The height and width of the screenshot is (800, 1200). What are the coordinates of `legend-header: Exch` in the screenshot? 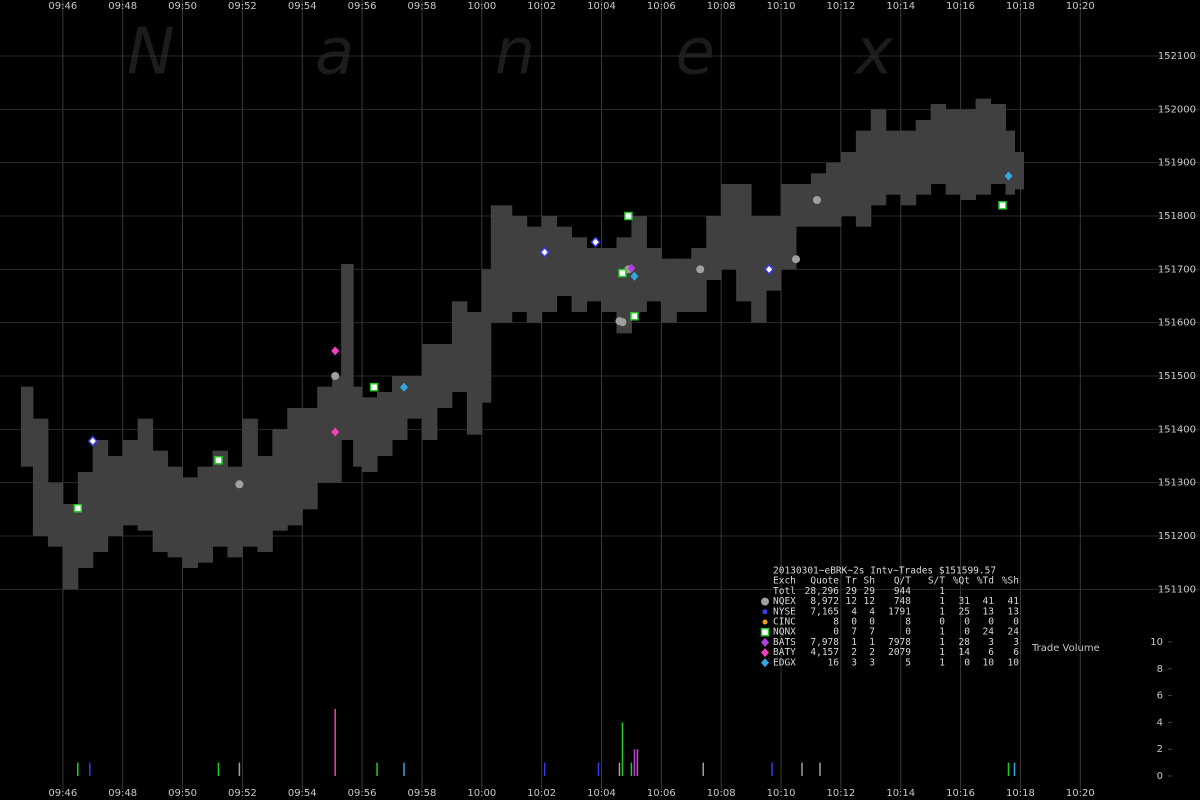 It's located at (784, 581).